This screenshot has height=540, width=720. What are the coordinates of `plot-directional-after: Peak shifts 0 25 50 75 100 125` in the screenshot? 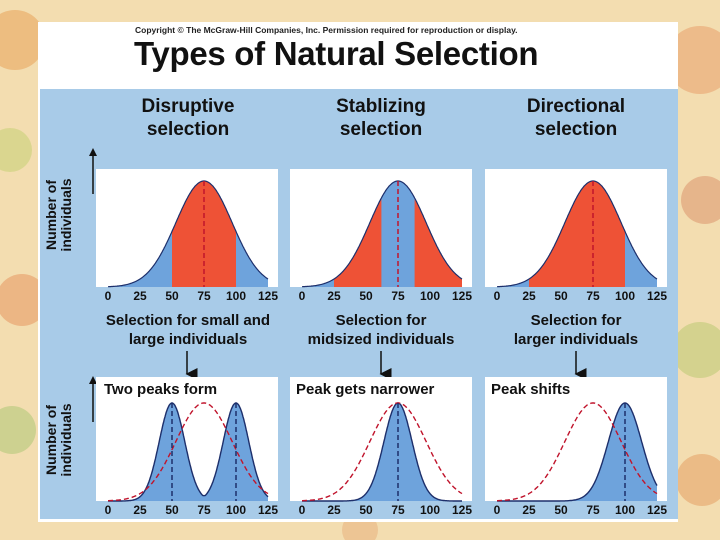 It's located at (576, 446).